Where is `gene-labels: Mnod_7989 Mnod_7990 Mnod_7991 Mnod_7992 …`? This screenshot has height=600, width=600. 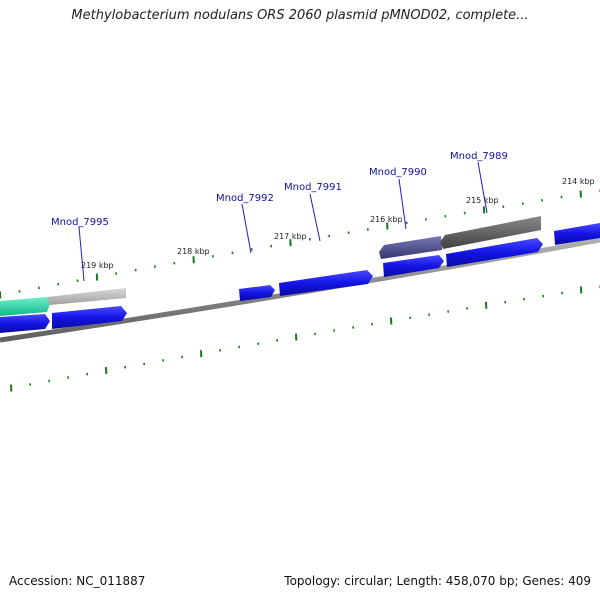 gene-labels: Mnod_7989 Mnod_7990 Mnod_7991 Mnod_7992 … is located at coordinates (279, 189).